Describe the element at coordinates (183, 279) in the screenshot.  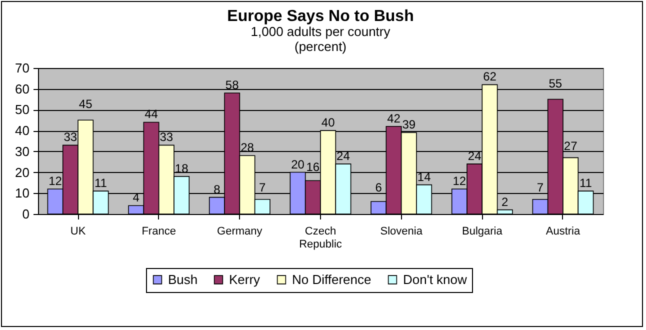
I see `legend-label: Bush` at that location.